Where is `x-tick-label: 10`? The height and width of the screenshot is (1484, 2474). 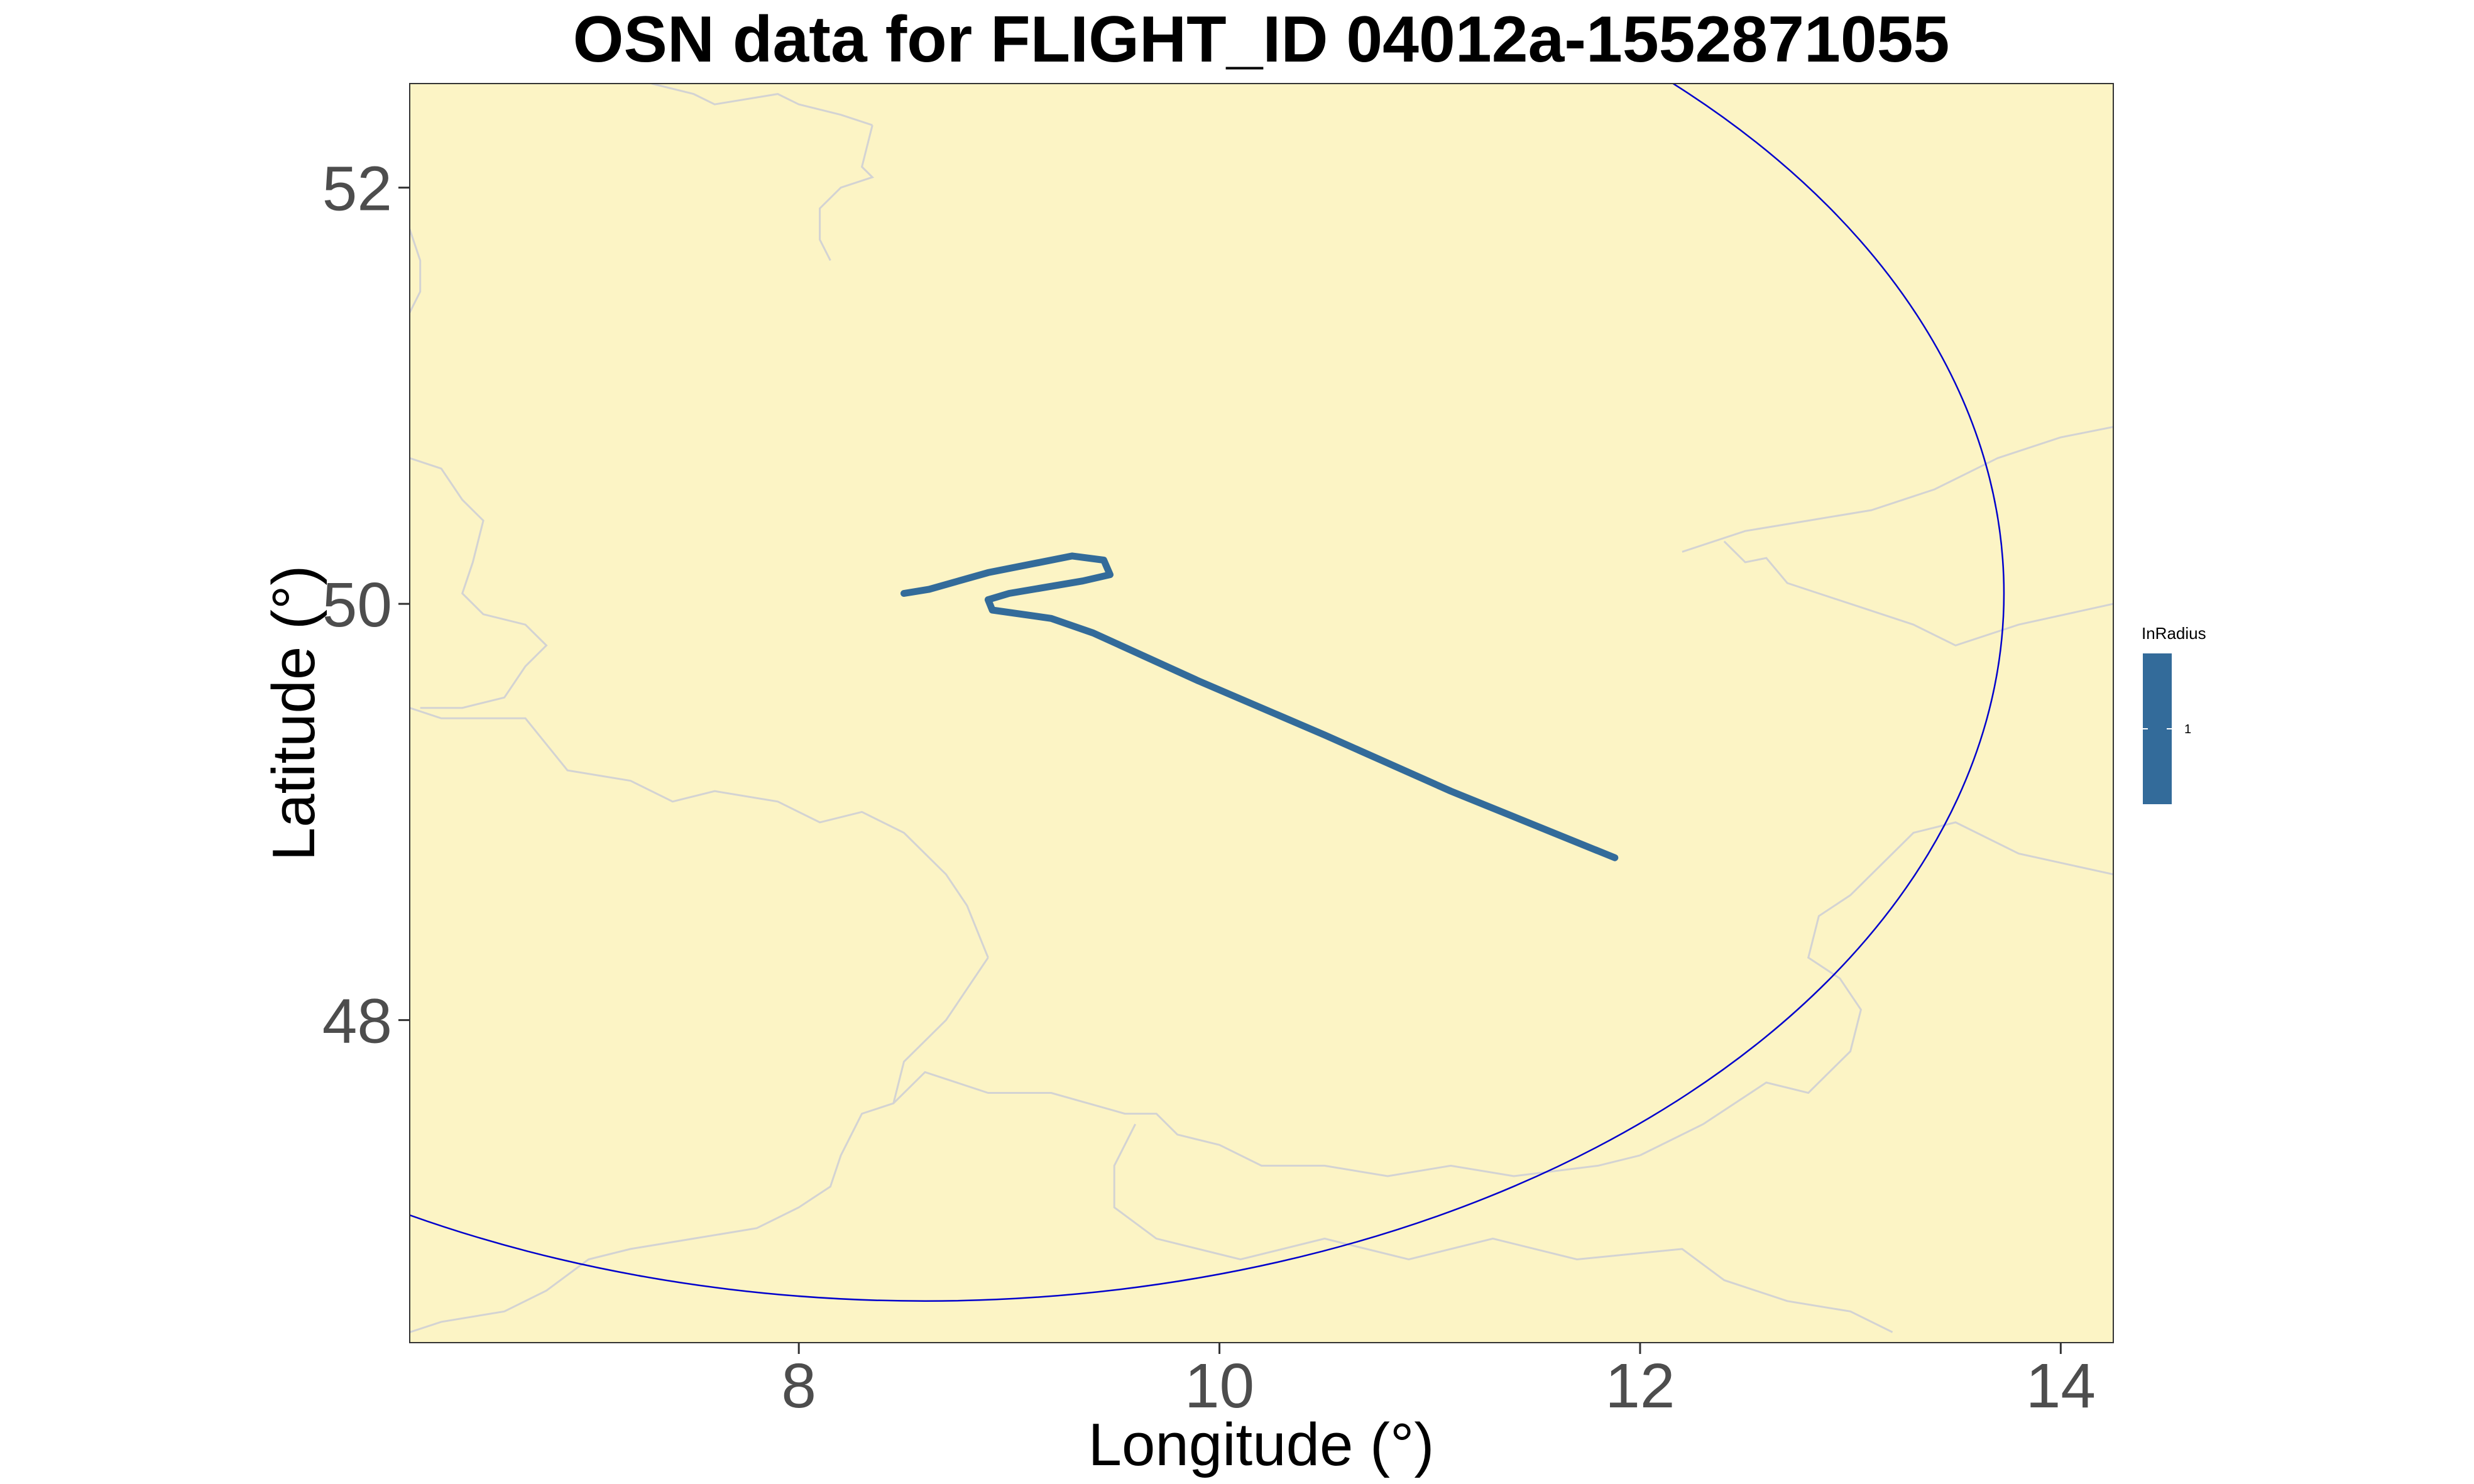
x-tick-label: 10 is located at coordinates (1219, 1386).